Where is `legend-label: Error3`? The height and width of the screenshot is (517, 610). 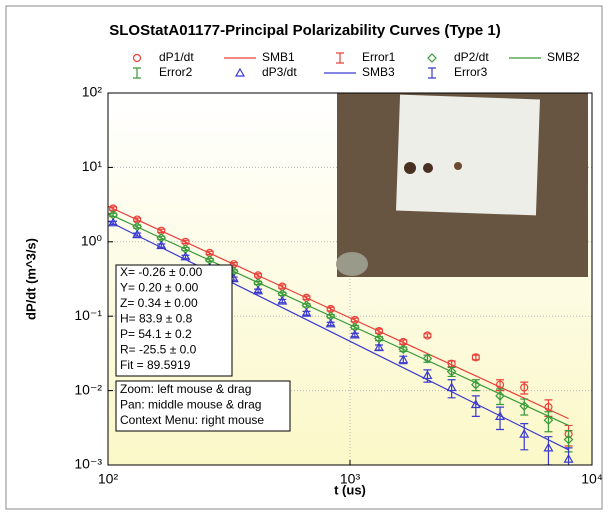
legend-label: Error3 is located at coordinates (471, 72).